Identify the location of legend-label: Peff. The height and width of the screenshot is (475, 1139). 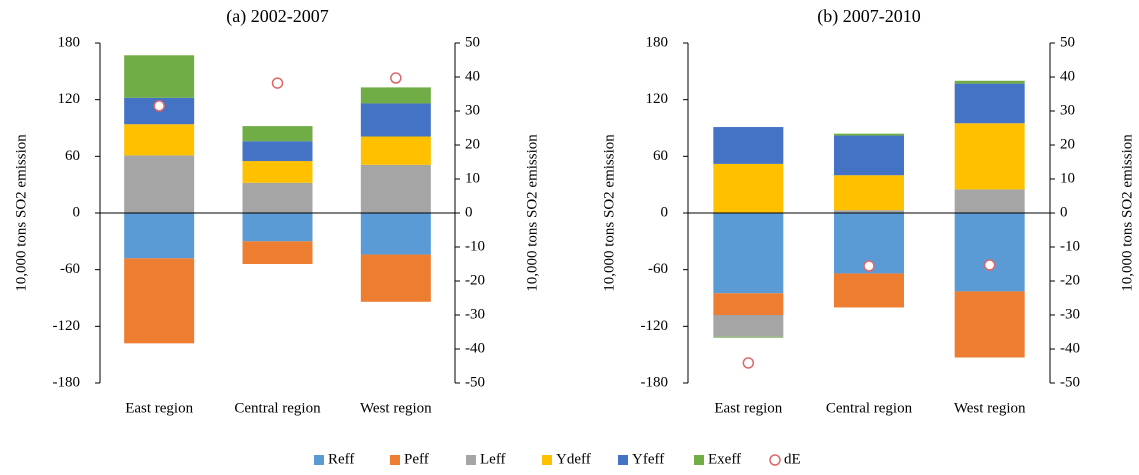
(416, 459).